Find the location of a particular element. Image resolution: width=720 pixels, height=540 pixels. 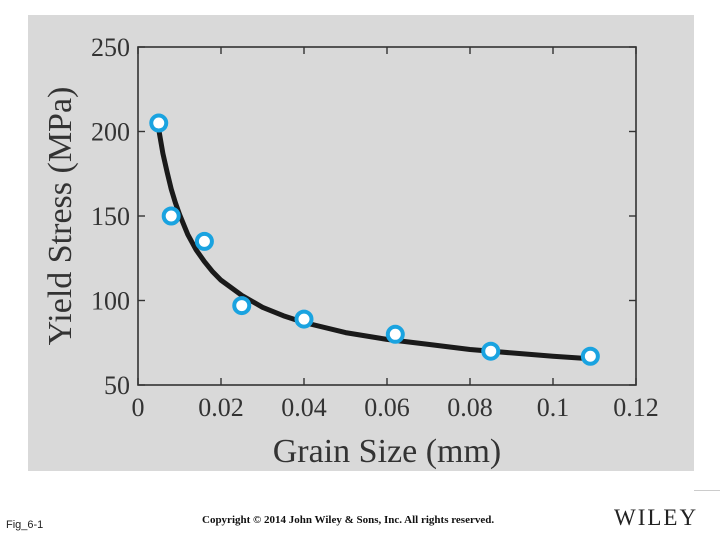

y-tick-label: 100 is located at coordinates (110, 301).